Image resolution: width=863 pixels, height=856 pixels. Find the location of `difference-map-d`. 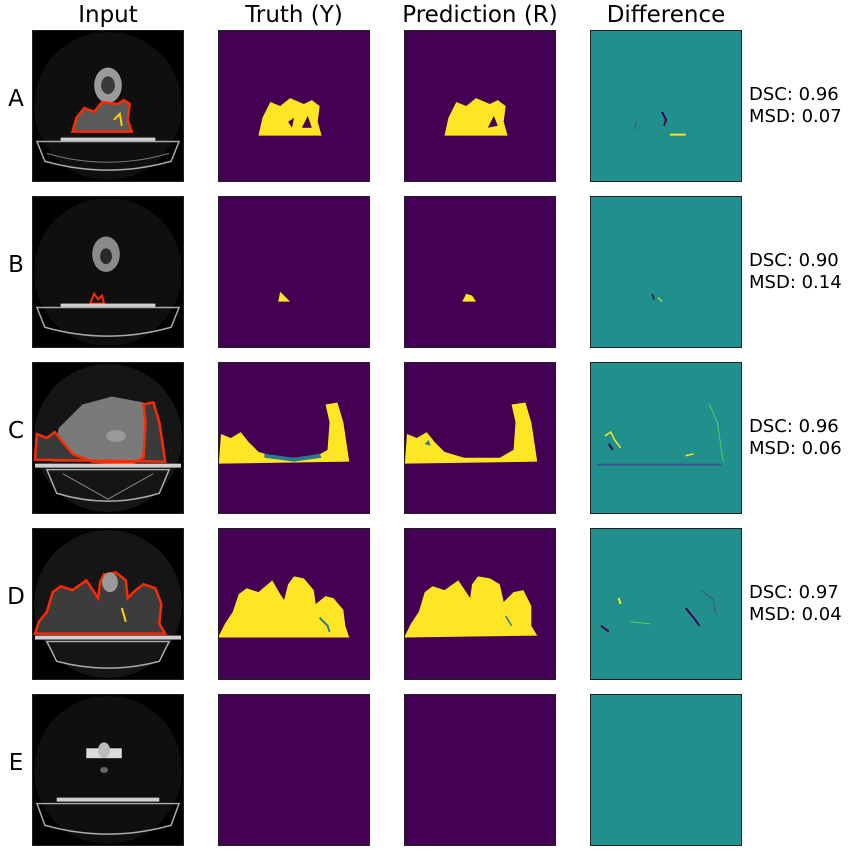

difference-map-d is located at coordinates (666, 604).